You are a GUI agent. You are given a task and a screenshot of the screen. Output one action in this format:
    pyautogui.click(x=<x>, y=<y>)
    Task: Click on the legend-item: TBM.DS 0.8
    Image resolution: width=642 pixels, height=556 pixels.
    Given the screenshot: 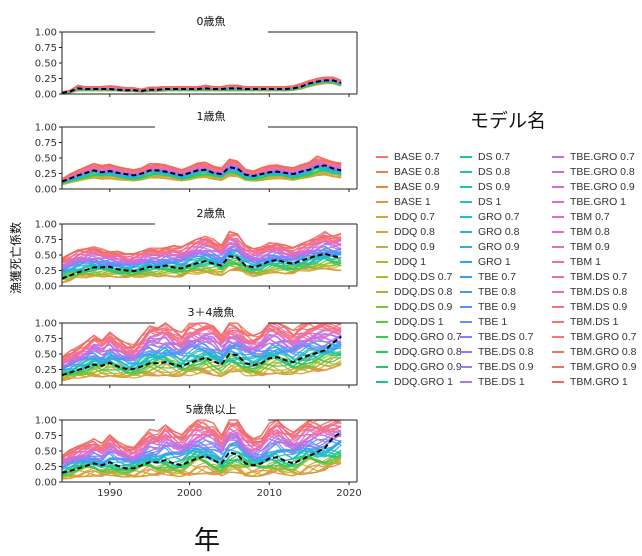 What is the action you would take?
    pyautogui.click(x=589, y=292)
    